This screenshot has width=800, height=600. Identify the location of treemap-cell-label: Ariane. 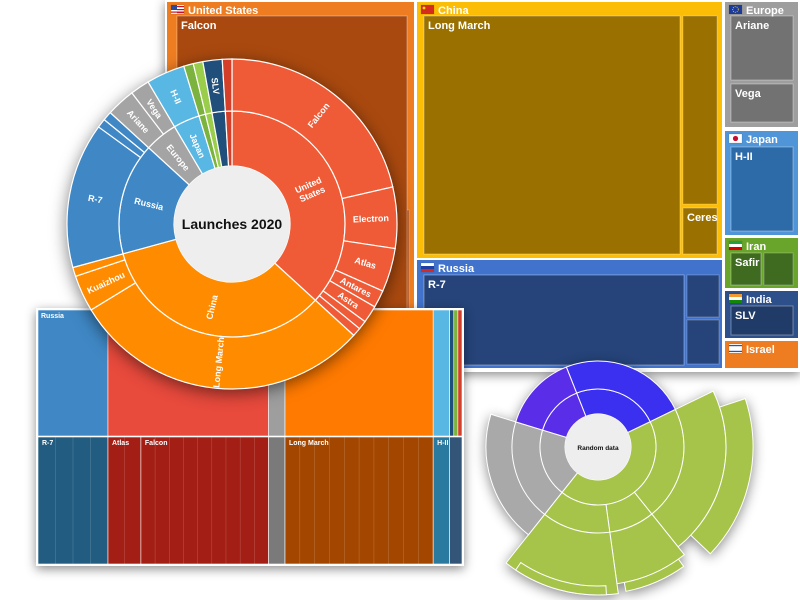
(752, 26).